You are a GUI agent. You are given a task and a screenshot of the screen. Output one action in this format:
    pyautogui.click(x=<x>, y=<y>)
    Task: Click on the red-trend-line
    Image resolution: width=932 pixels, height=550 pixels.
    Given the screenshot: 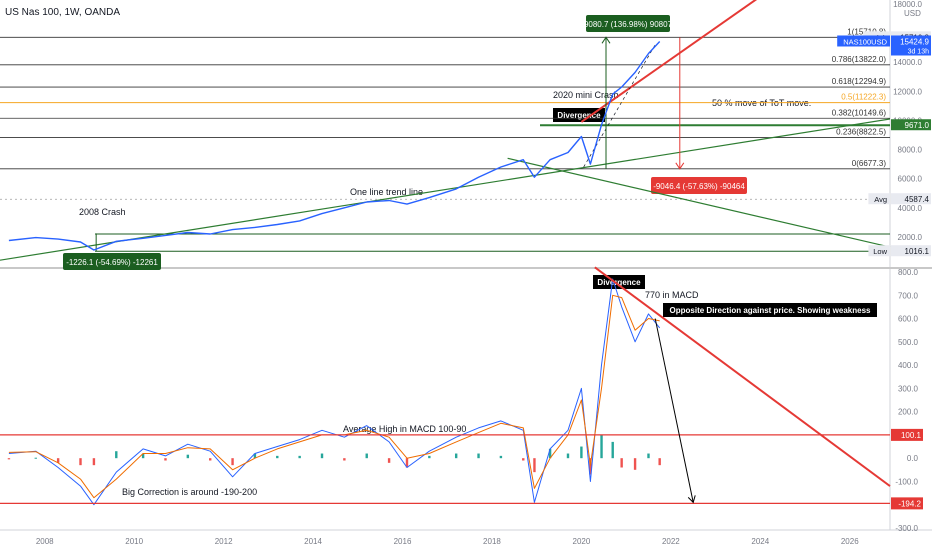 What is the action you would take?
    pyautogui.click(x=669, y=61)
    